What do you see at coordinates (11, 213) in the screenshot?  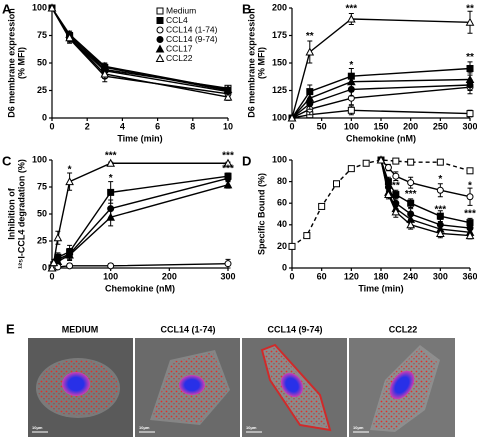 I see `y-axis-label: Inhibition of` at bounding box center [11, 213].